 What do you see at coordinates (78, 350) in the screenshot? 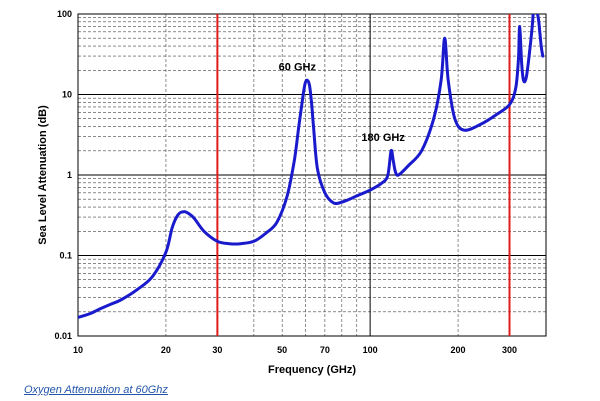
I see `x-tick-label: 10` at bounding box center [78, 350].